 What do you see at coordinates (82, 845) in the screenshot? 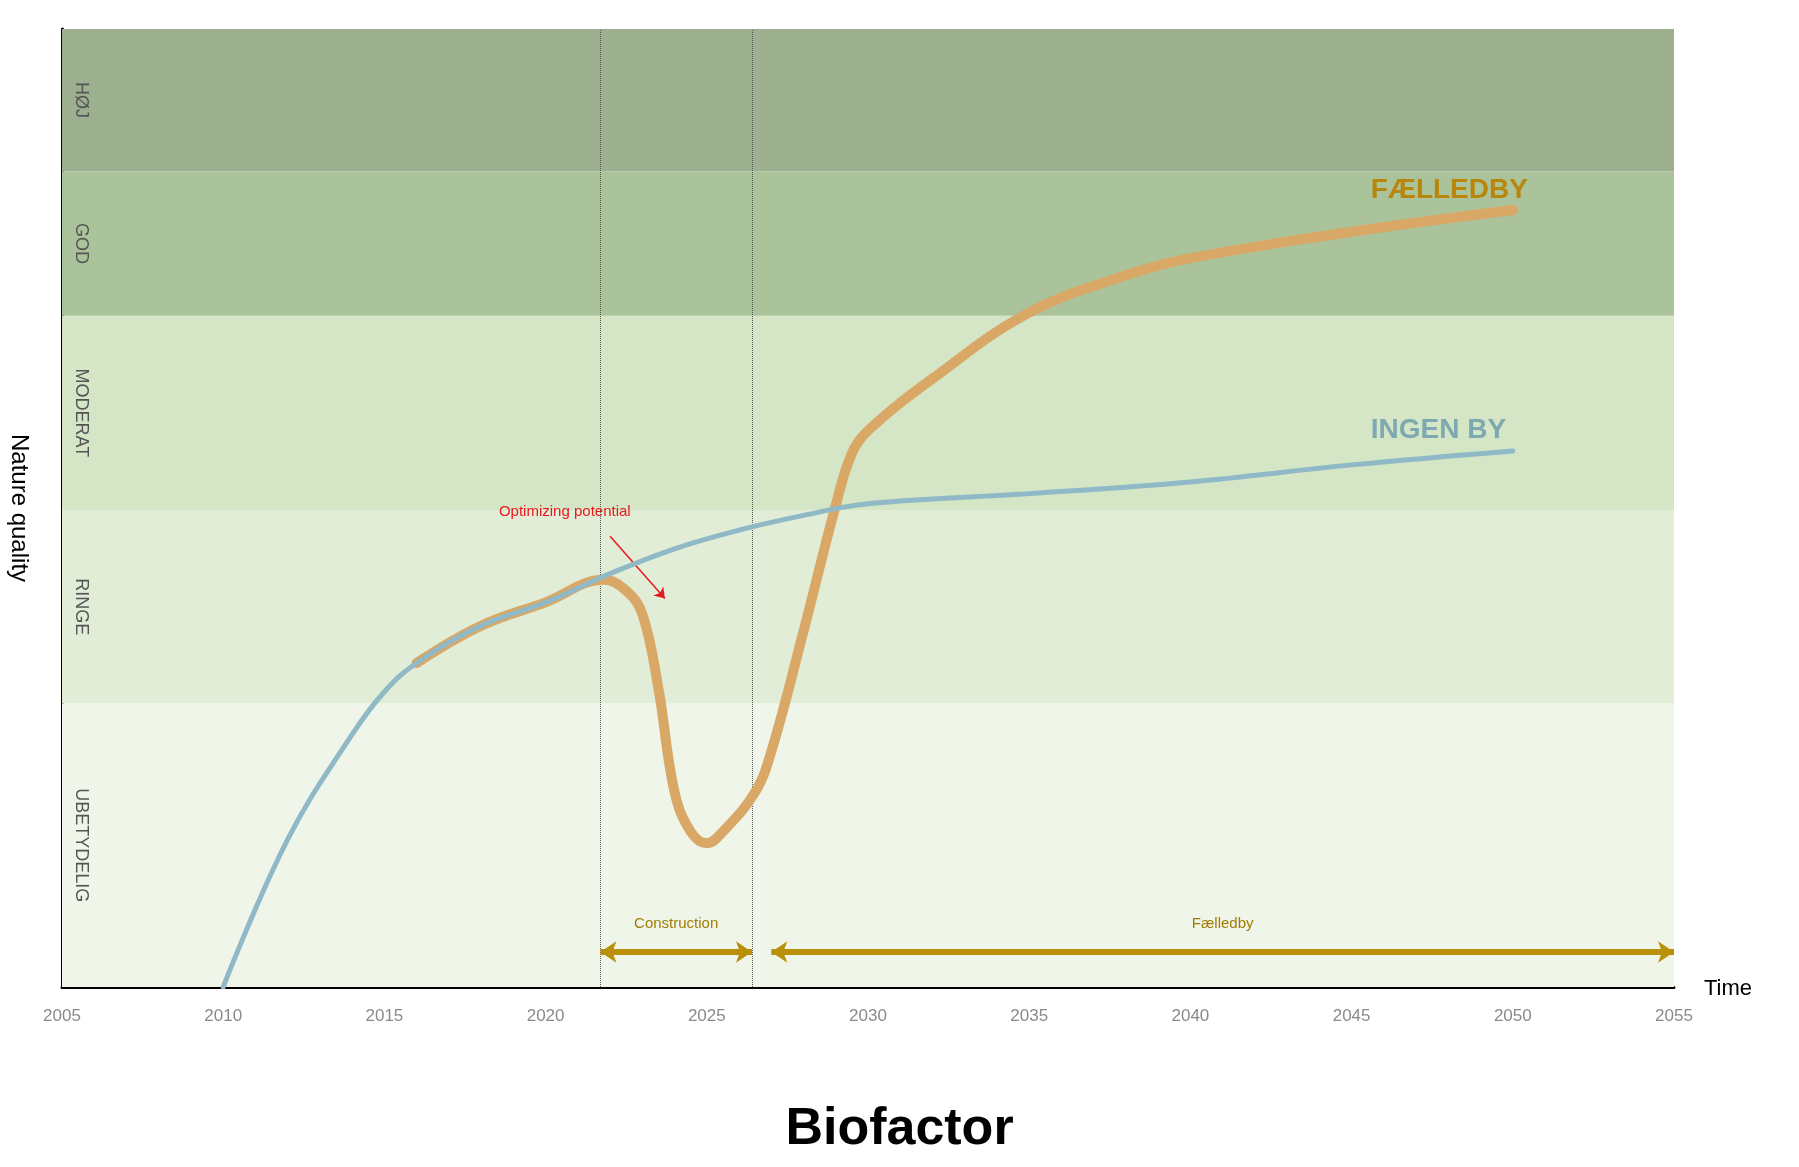
I see `band-label: UBETYDELIG` at bounding box center [82, 845].